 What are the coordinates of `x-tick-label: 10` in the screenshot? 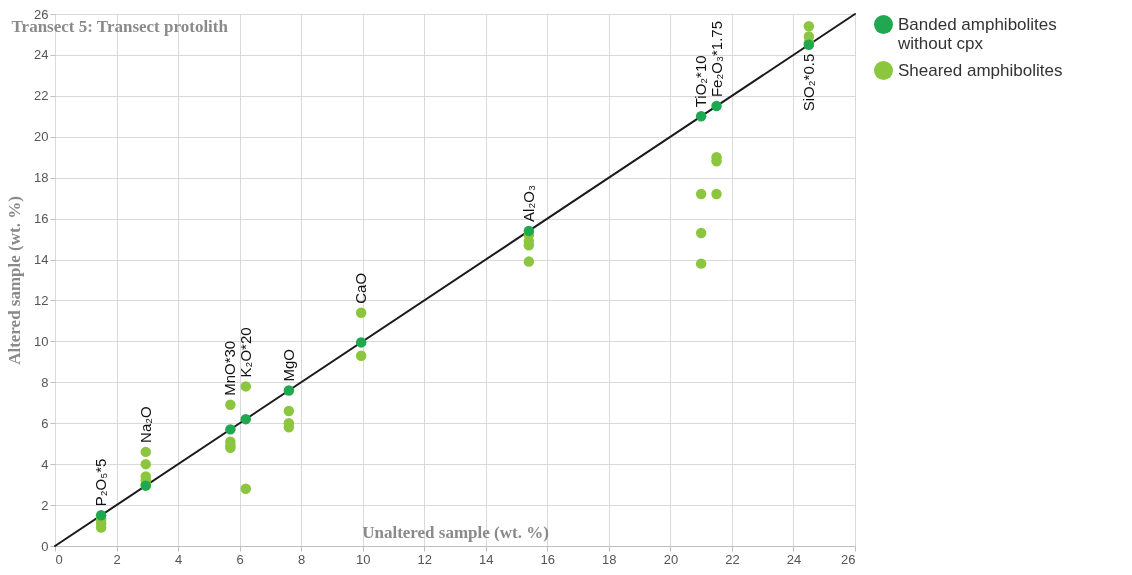 It's located at (363, 559).